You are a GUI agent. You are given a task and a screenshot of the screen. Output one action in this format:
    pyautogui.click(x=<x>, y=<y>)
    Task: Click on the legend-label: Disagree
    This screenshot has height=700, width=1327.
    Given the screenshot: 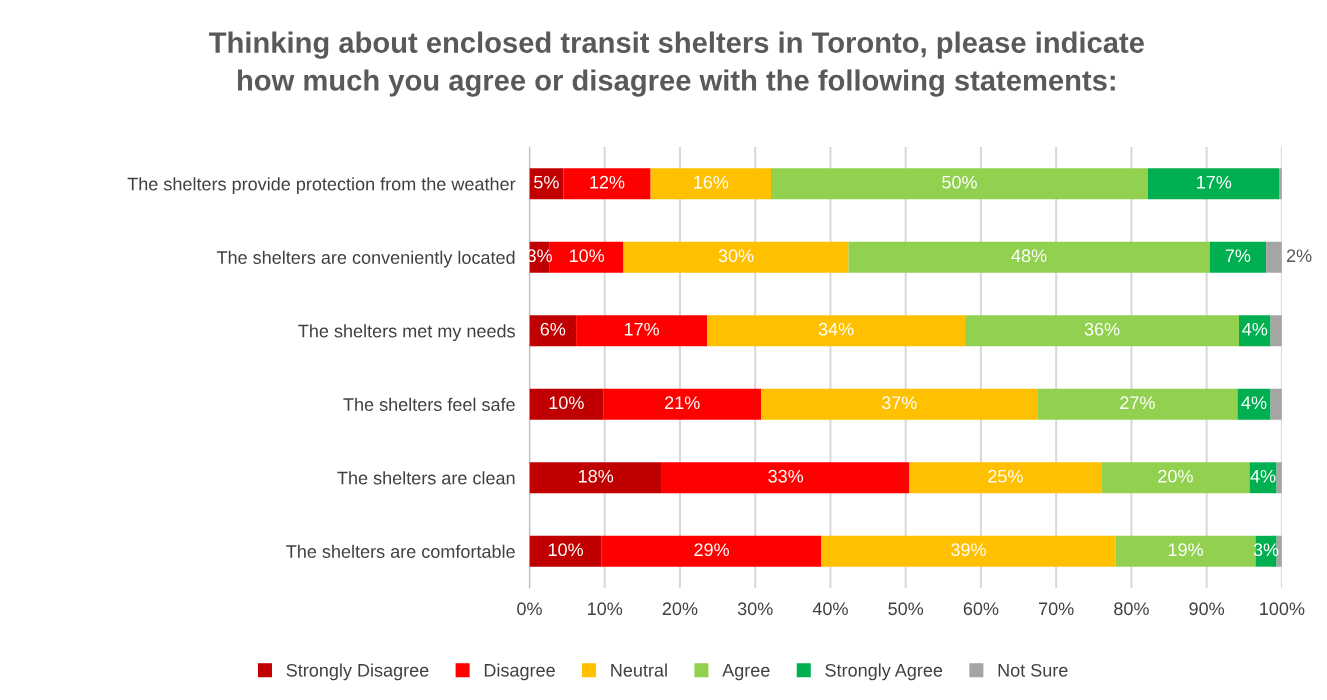 What is the action you would take?
    pyautogui.click(x=519, y=672)
    